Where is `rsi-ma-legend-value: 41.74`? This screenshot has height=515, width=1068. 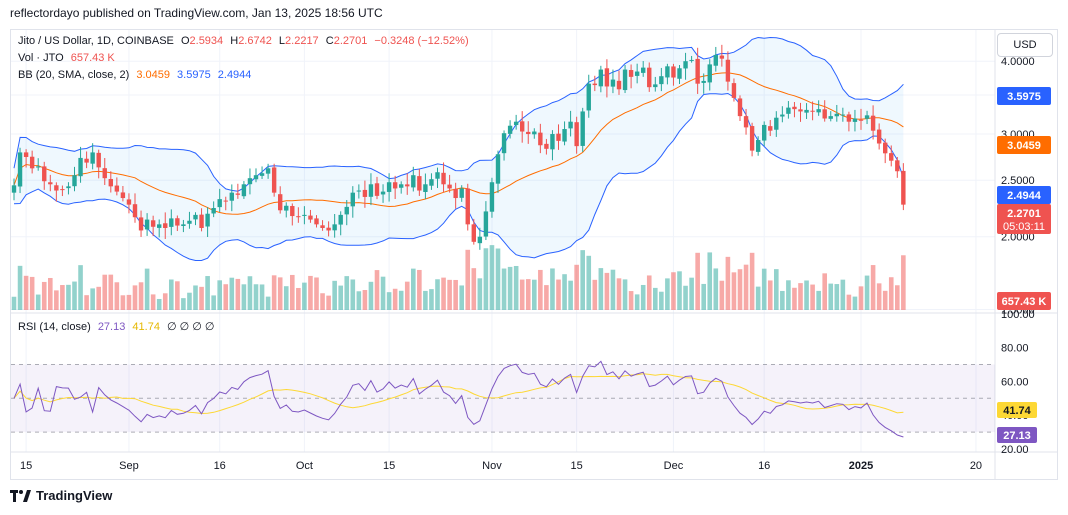
rsi-ma-legend-value: 41.74 is located at coordinates (146, 327).